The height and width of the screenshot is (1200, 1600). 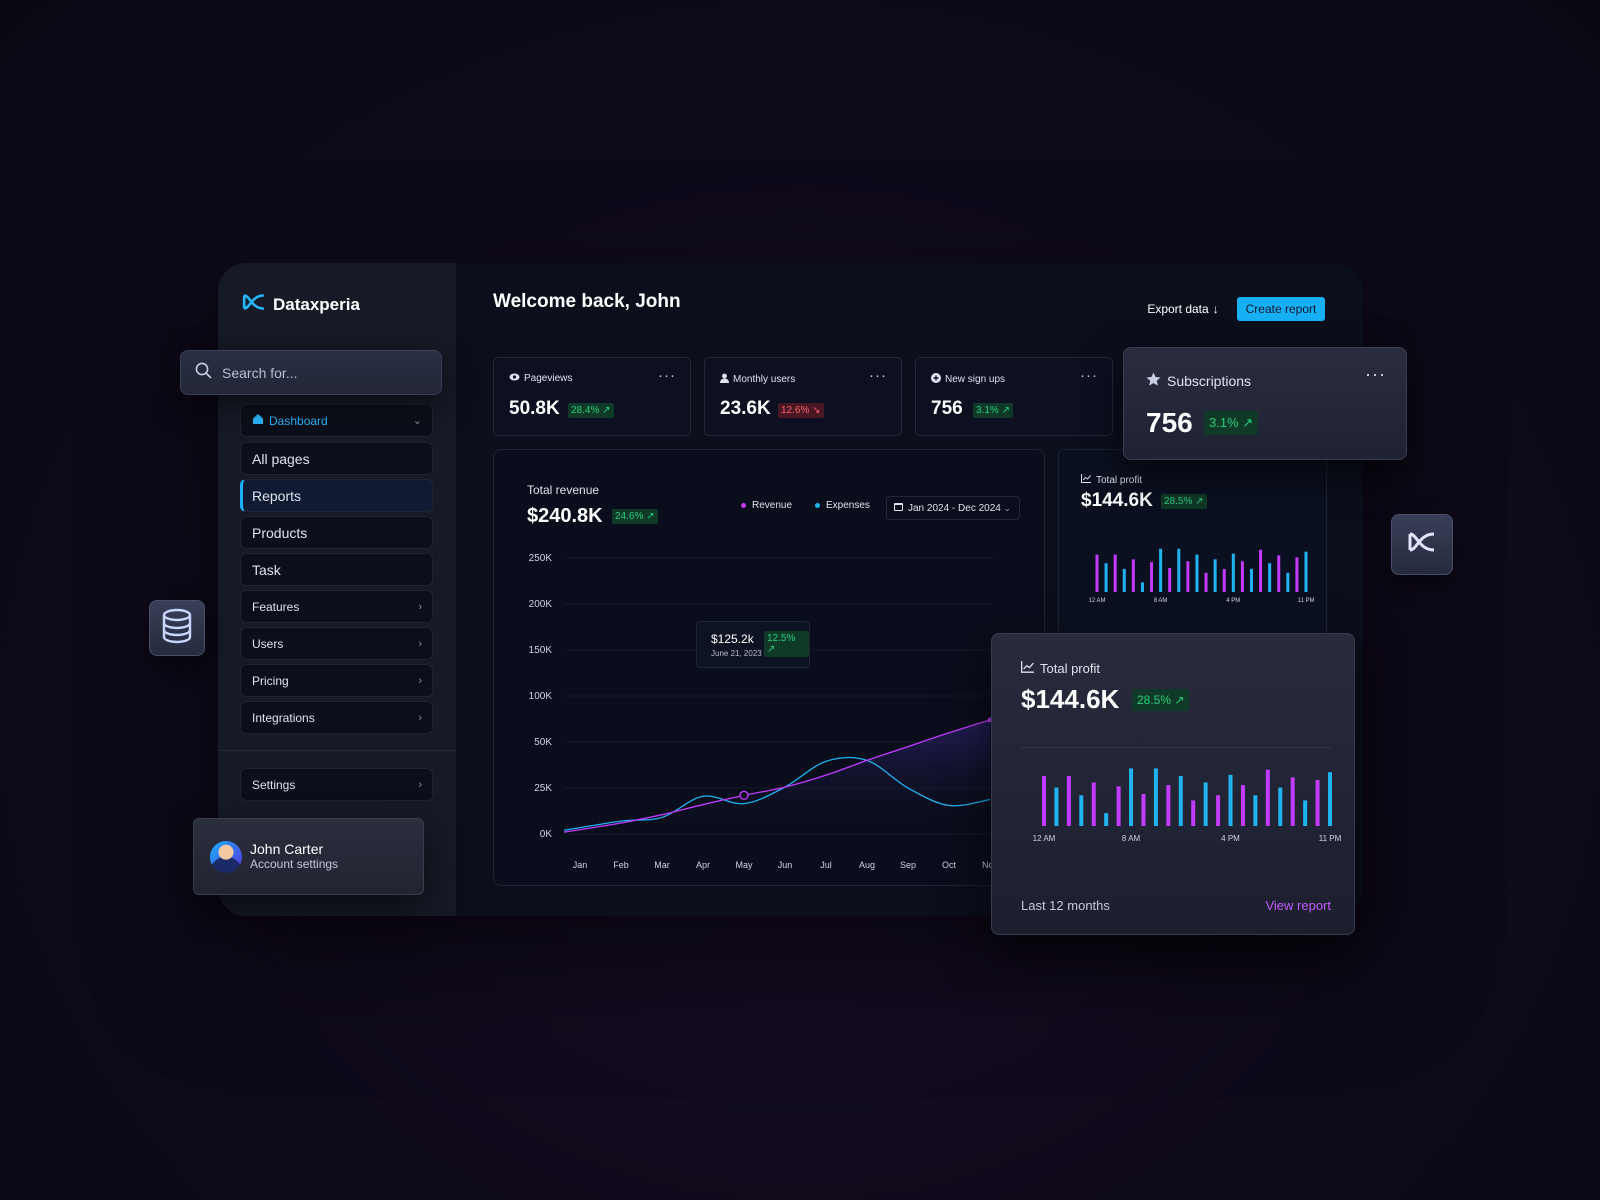 I want to click on export-data-button: Export data ↓, so click(x=1183, y=309).